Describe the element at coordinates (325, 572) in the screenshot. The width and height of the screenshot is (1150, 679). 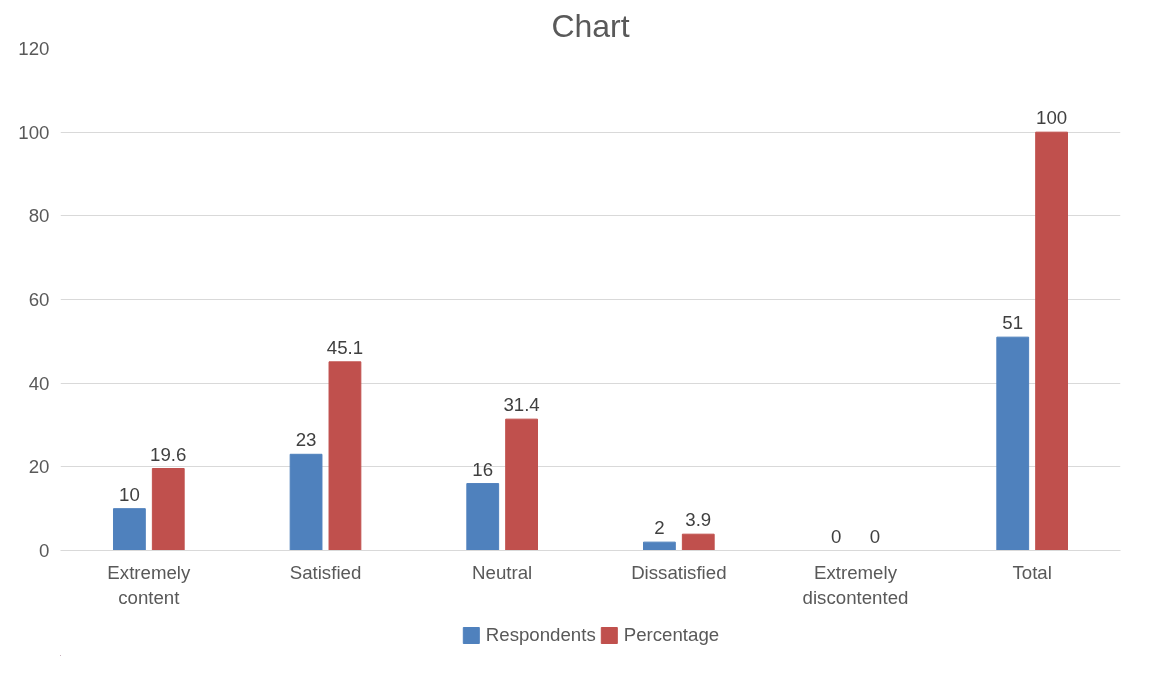
I see `x-tick-label: Satisfied` at that location.